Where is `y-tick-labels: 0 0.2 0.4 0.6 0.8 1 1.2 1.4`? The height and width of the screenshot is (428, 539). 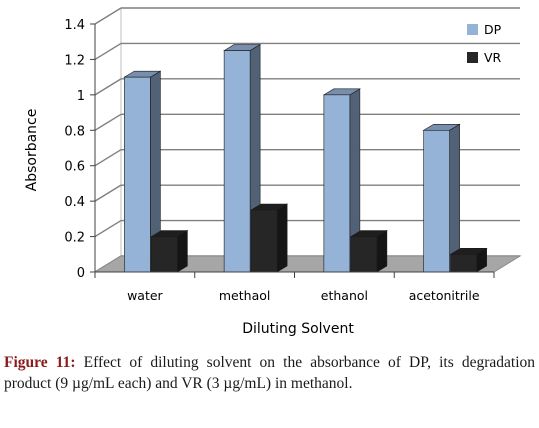
y-tick-labels: 0 0.2 0.4 0.6 0.8 1 1.2 1.4 is located at coordinates (74, 149).